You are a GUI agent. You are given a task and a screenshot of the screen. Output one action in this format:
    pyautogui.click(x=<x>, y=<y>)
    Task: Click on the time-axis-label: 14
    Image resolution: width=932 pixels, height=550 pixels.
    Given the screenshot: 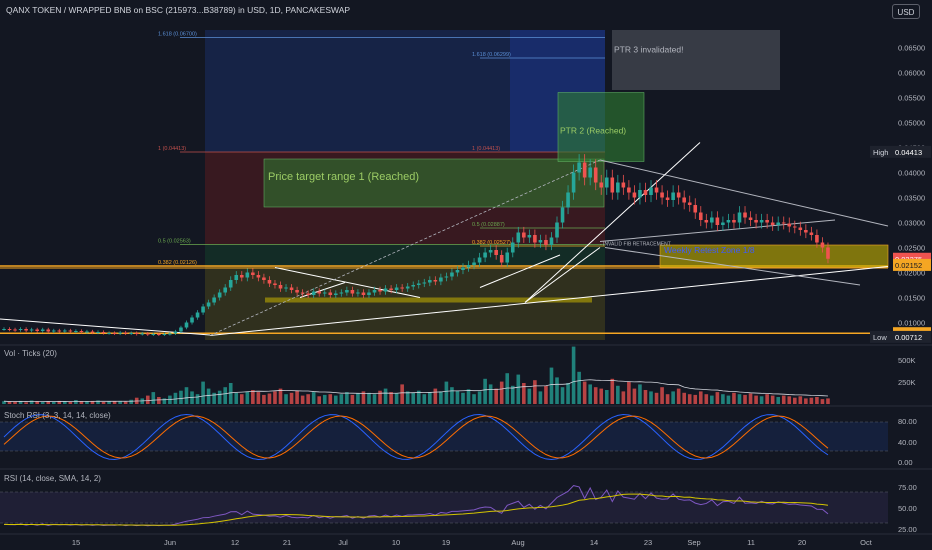 What is the action you would take?
    pyautogui.click(x=594, y=542)
    